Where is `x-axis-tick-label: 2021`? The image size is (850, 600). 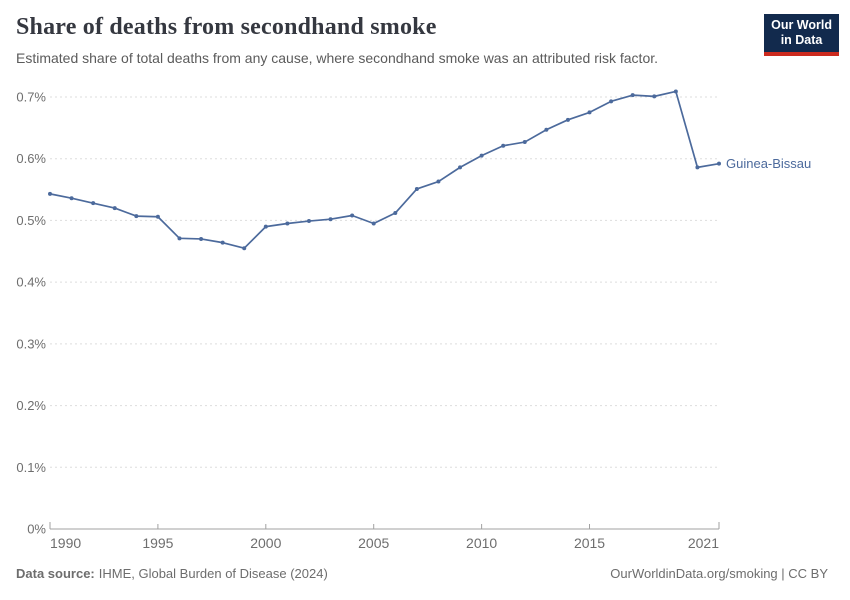
x-axis-tick-label: 2021 is located at coordinates (703, 543).